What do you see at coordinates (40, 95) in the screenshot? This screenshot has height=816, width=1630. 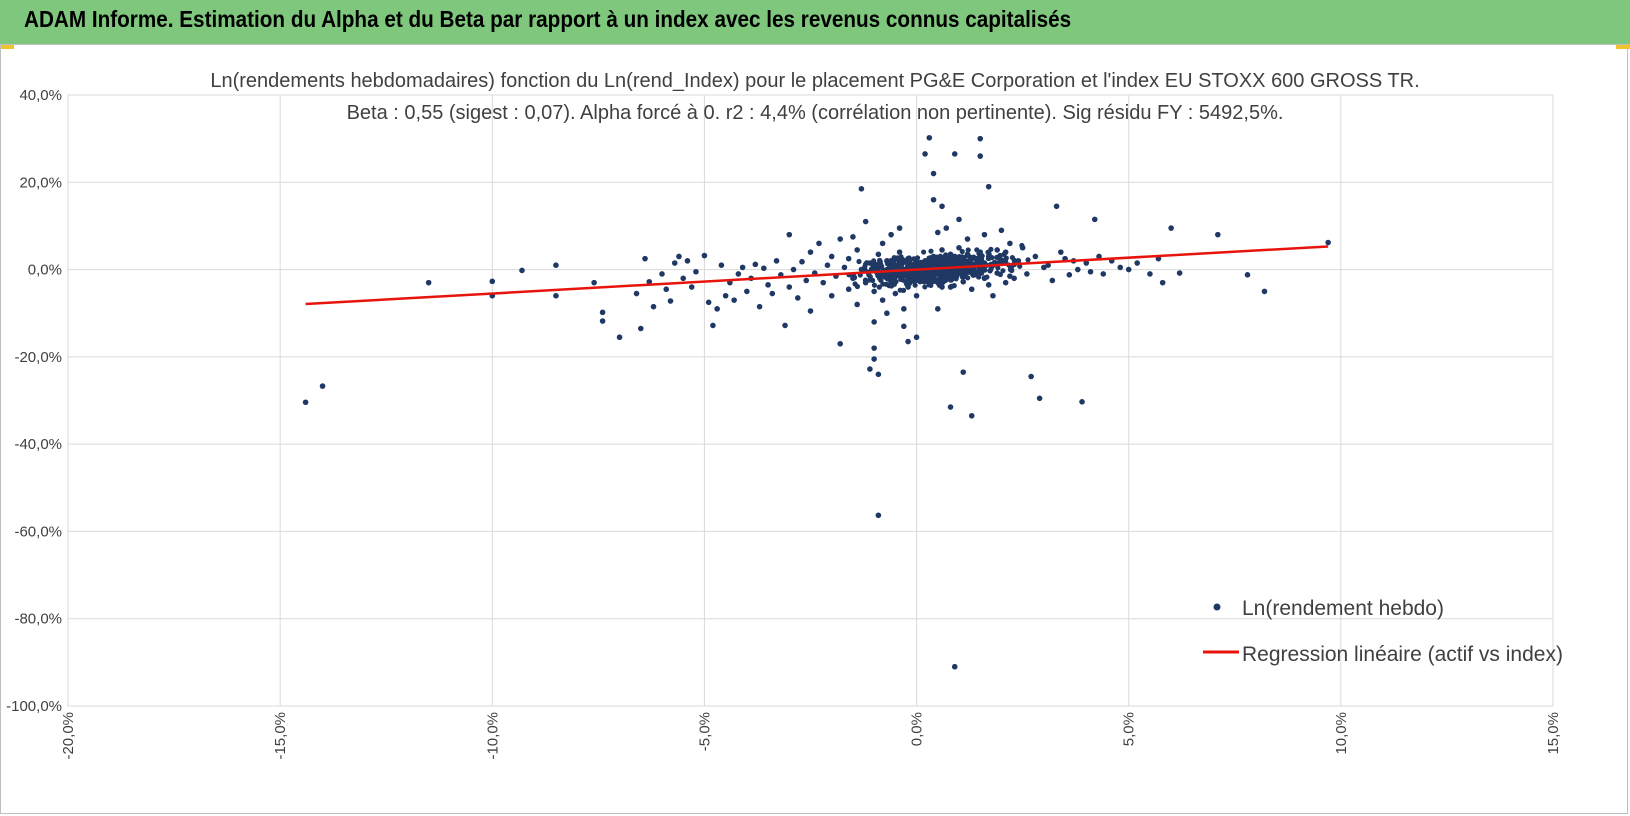 I see `y-tick-label: 40,0%` at bounding box center [40, 95].